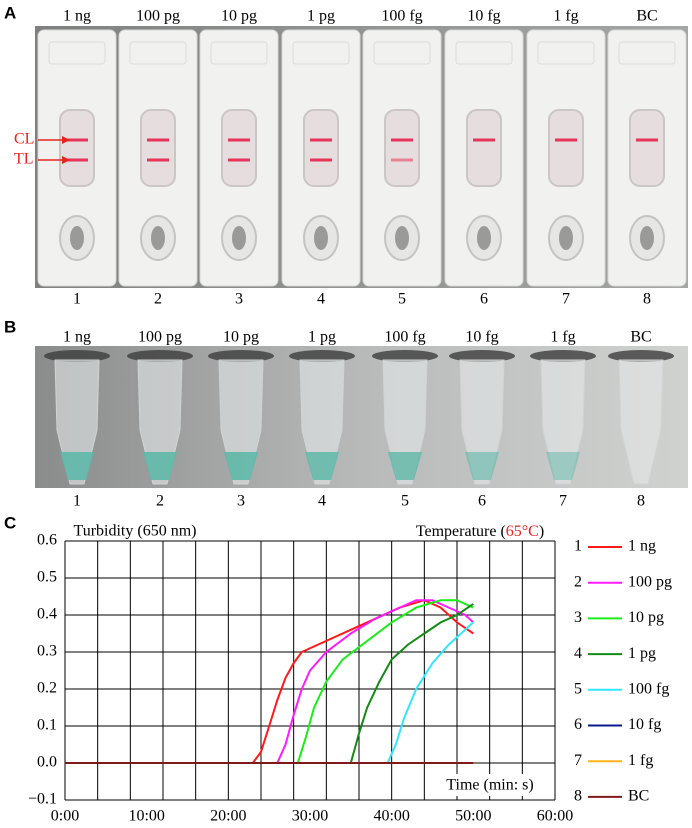  Describe the element at coordinates (644, 724) in the screenshot. I see `legend-label: 10 fg` at that location.